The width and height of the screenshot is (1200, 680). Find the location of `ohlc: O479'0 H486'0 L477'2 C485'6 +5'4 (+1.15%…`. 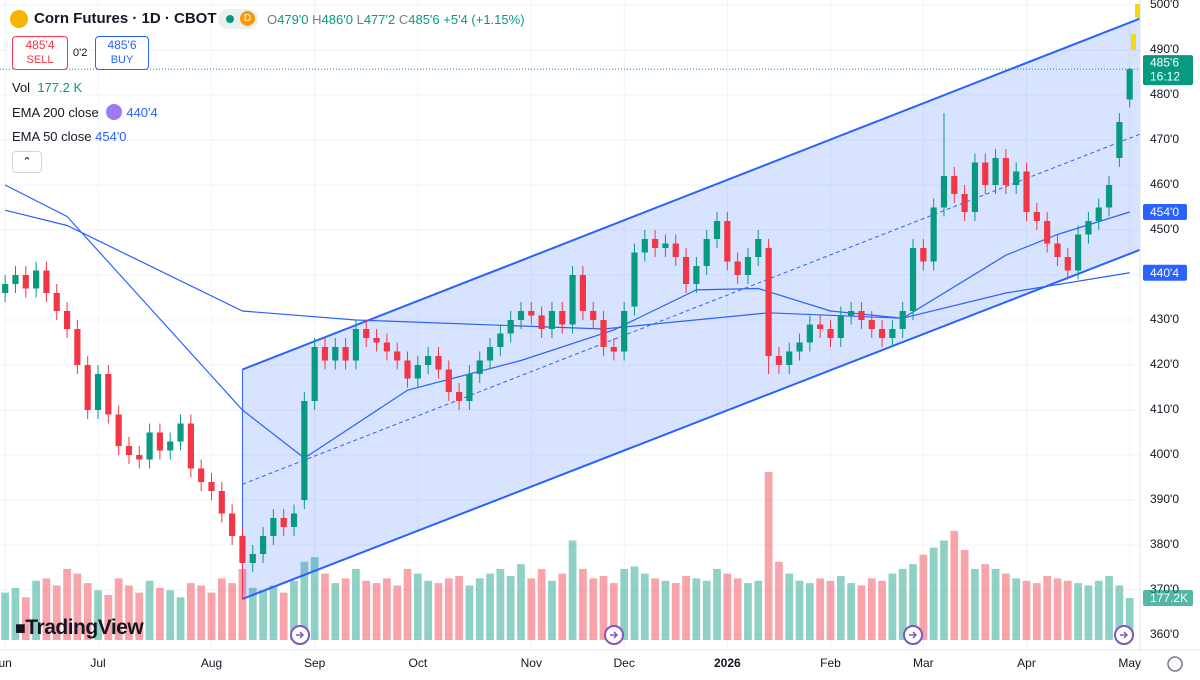

ohlc: O479'0 H486'0 L477'2 C485'6 +5'4 (+1.15%… is located at coordinates (396, 19).